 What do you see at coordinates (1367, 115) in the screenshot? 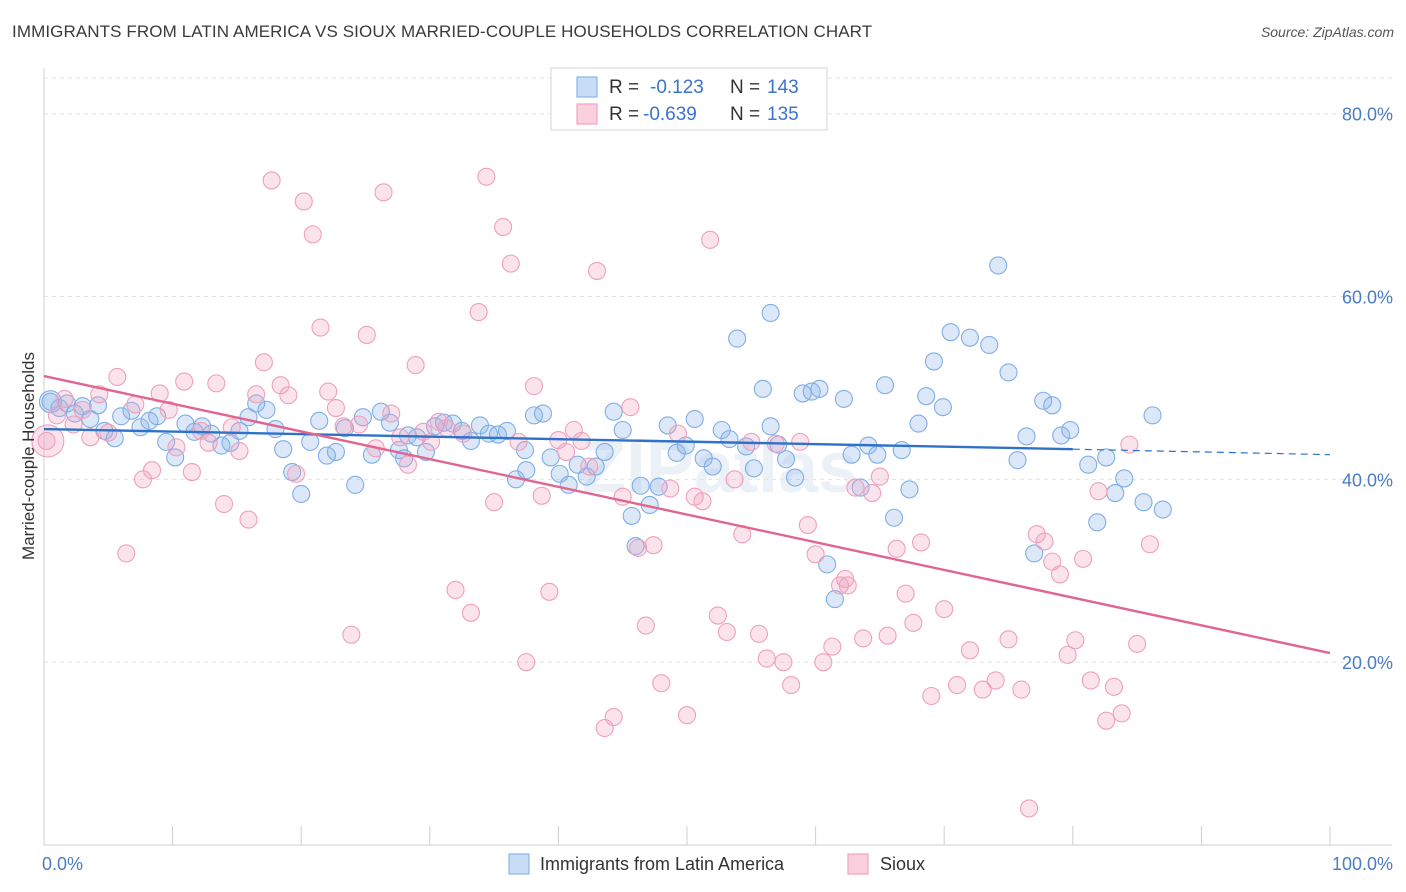
I see `y-tick-label-80: 80.0%` at bounding box center [1367, 115].